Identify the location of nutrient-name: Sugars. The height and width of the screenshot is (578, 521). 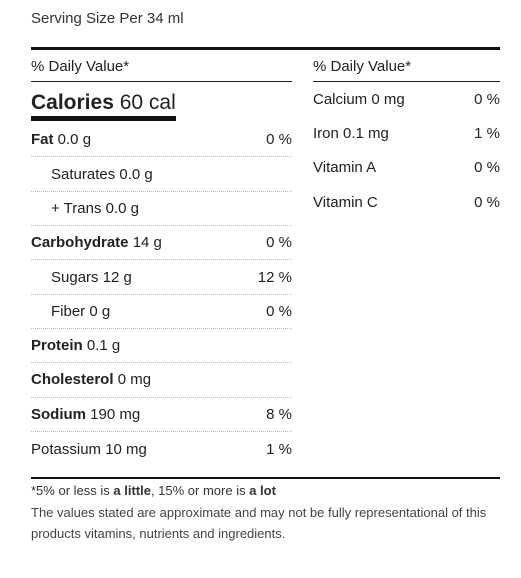
(75, 277).